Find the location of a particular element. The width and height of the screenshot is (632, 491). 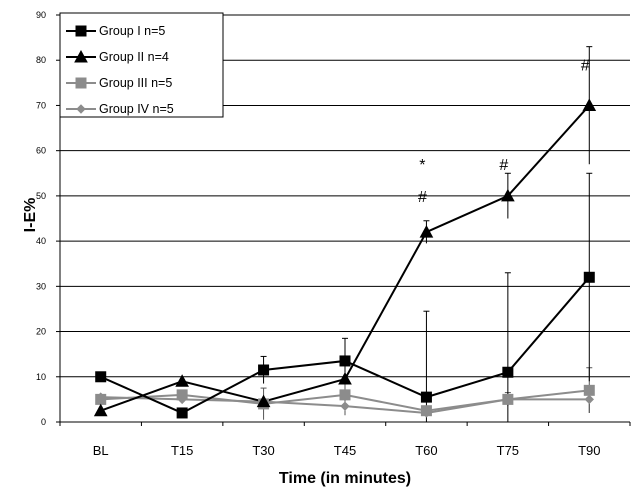

legend-item-4-swatch-marker is located at coordinates (81, 109).